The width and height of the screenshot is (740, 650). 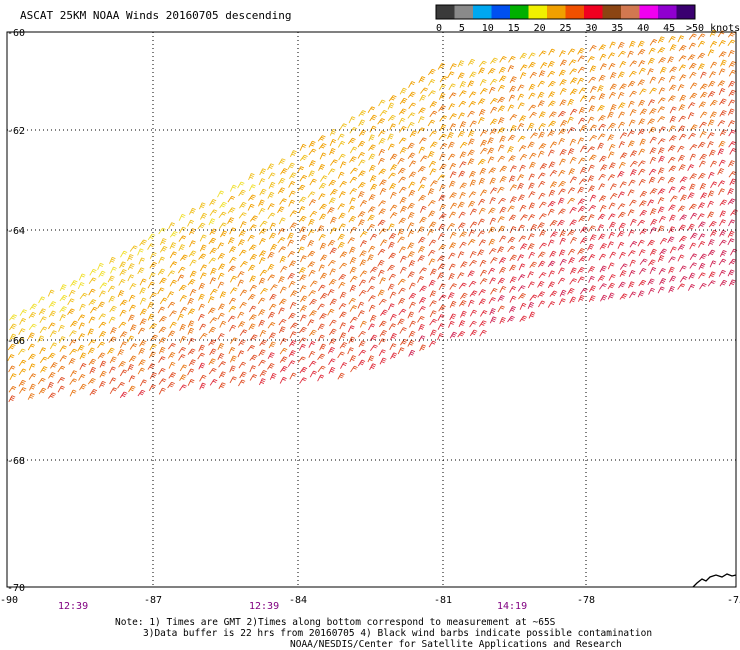 I want to click on colorbar-swatch, so click(x=575, y=12).